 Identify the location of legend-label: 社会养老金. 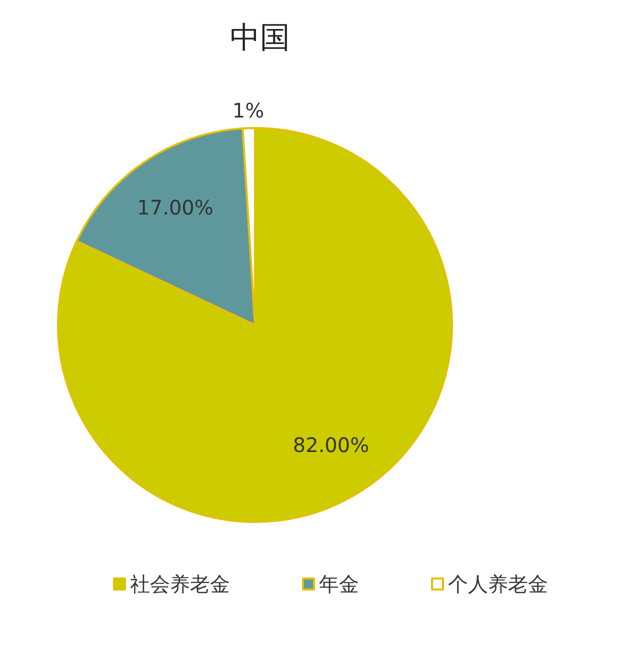
(180, 584).